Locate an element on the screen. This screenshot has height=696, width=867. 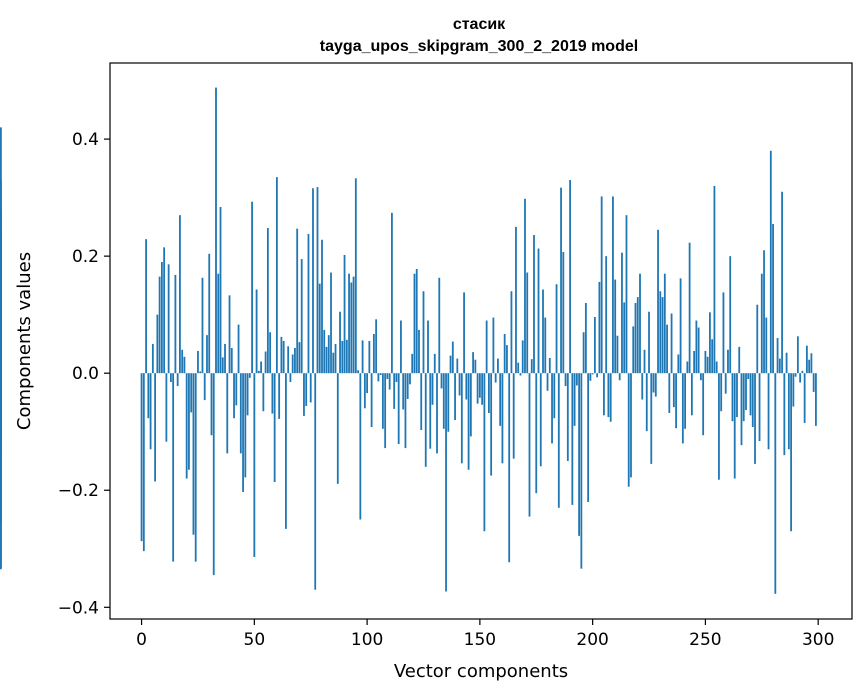
y-tick-label: 0.4 is located at coordinates (85, 140).